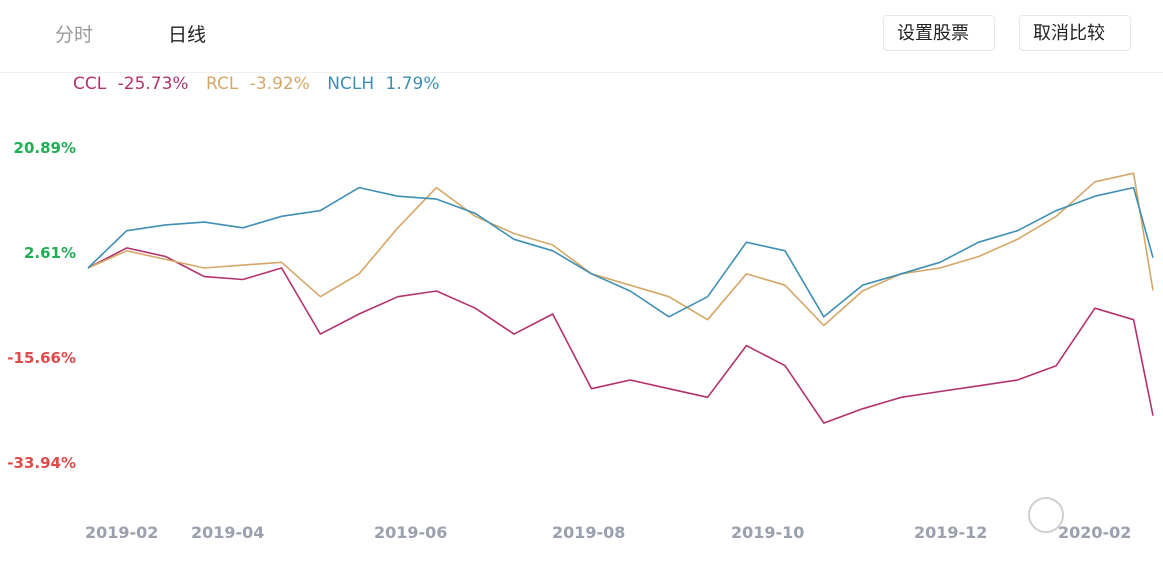 This screenshot has width=1163, height=563. I want to click on x-tick-label: 2019-12, so click(951, 532).